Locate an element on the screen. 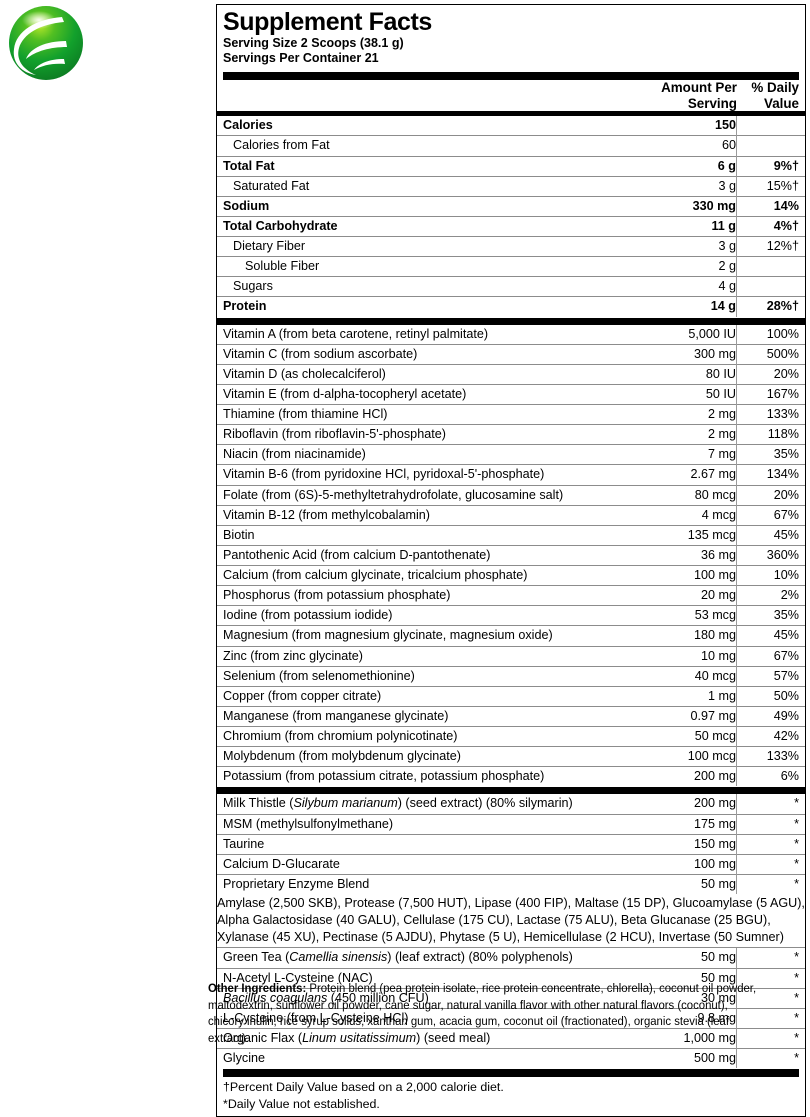  nutrient-name: Zinc (from zinc glycinate) is located at coordinates (430, 656).